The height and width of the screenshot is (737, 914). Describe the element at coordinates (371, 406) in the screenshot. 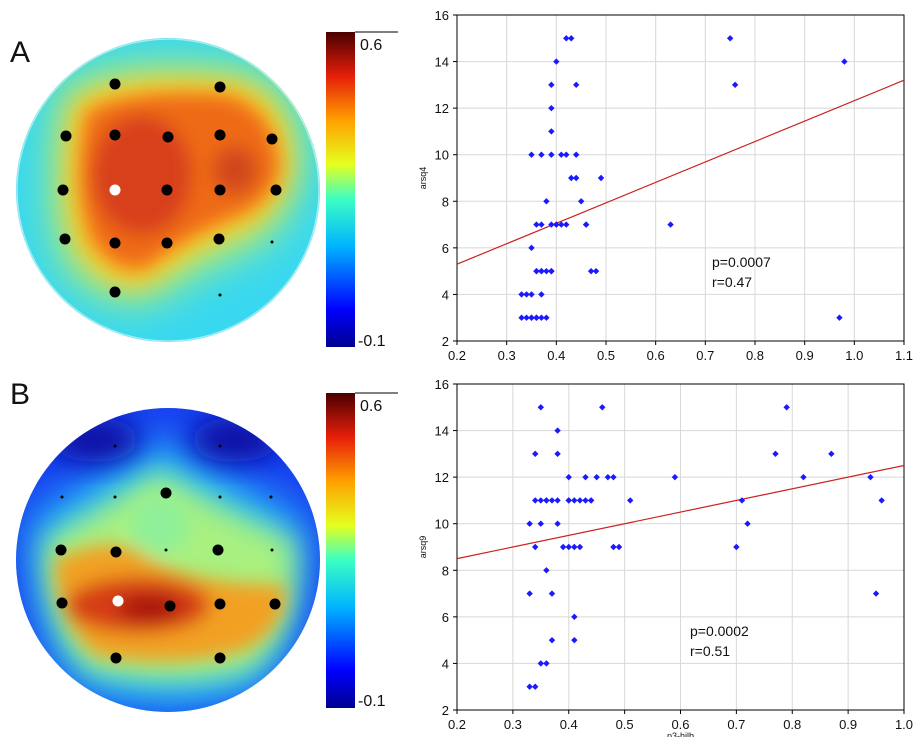

I see `colorbar-b-max-label: 0.6` at that location.